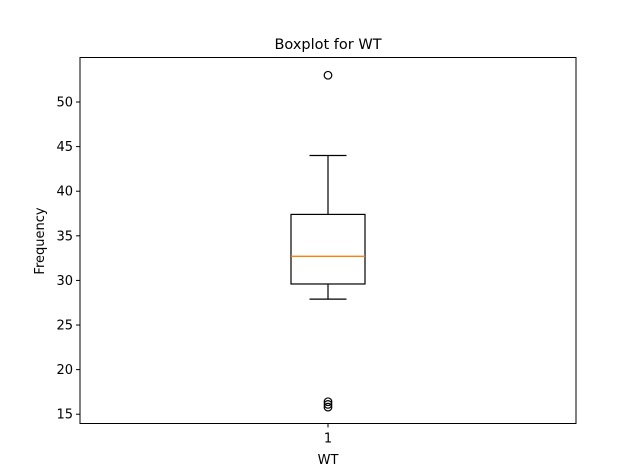 The image size is (640, 476). I want to click on y-axis: 15 20 25 30 35 40 45 50, so click(68, 259).